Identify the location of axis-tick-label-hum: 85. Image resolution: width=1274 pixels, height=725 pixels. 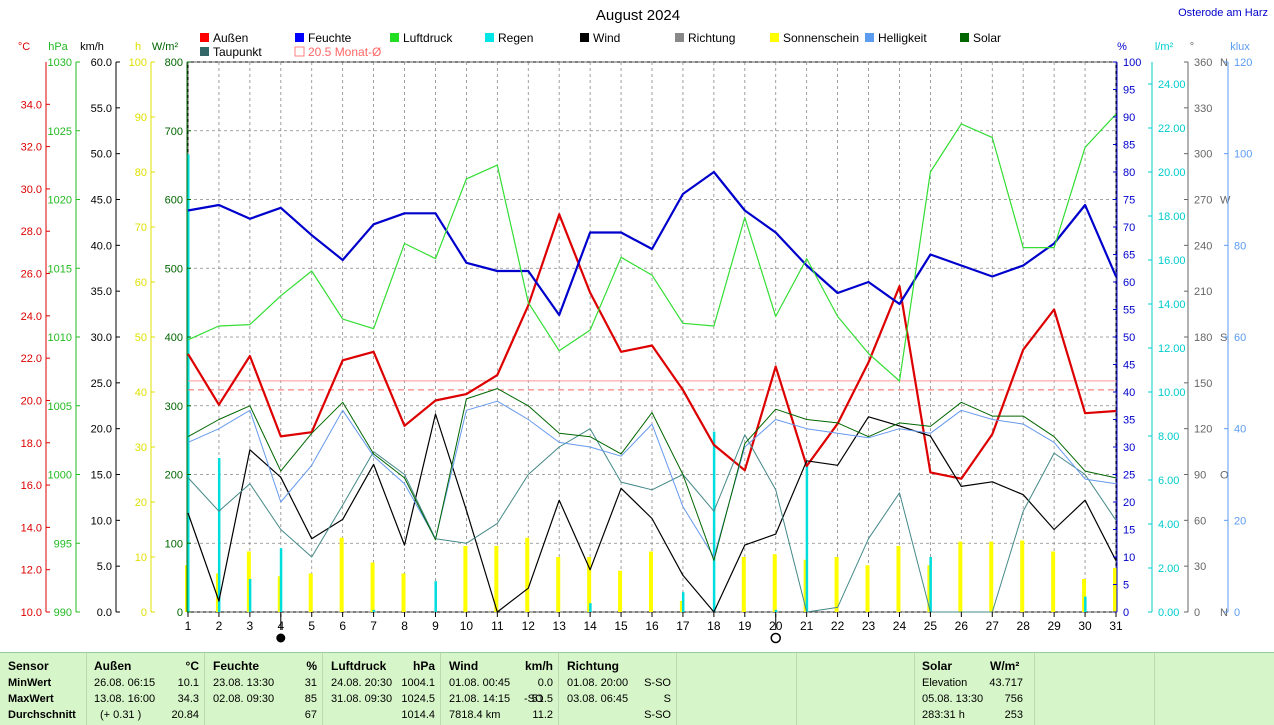
(1129, 146).